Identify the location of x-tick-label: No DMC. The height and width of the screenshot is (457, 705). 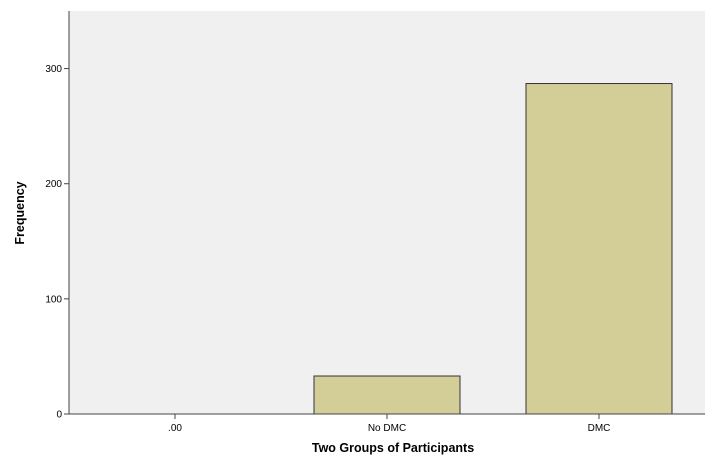
(387, 428).